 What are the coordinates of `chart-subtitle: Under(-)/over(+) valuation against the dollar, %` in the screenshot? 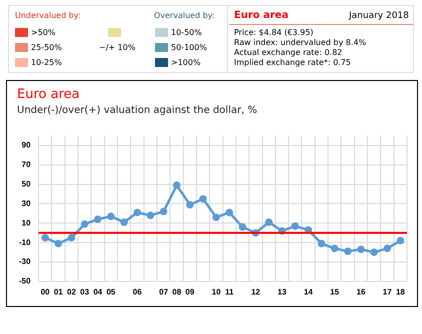 It's located at (137, 110).